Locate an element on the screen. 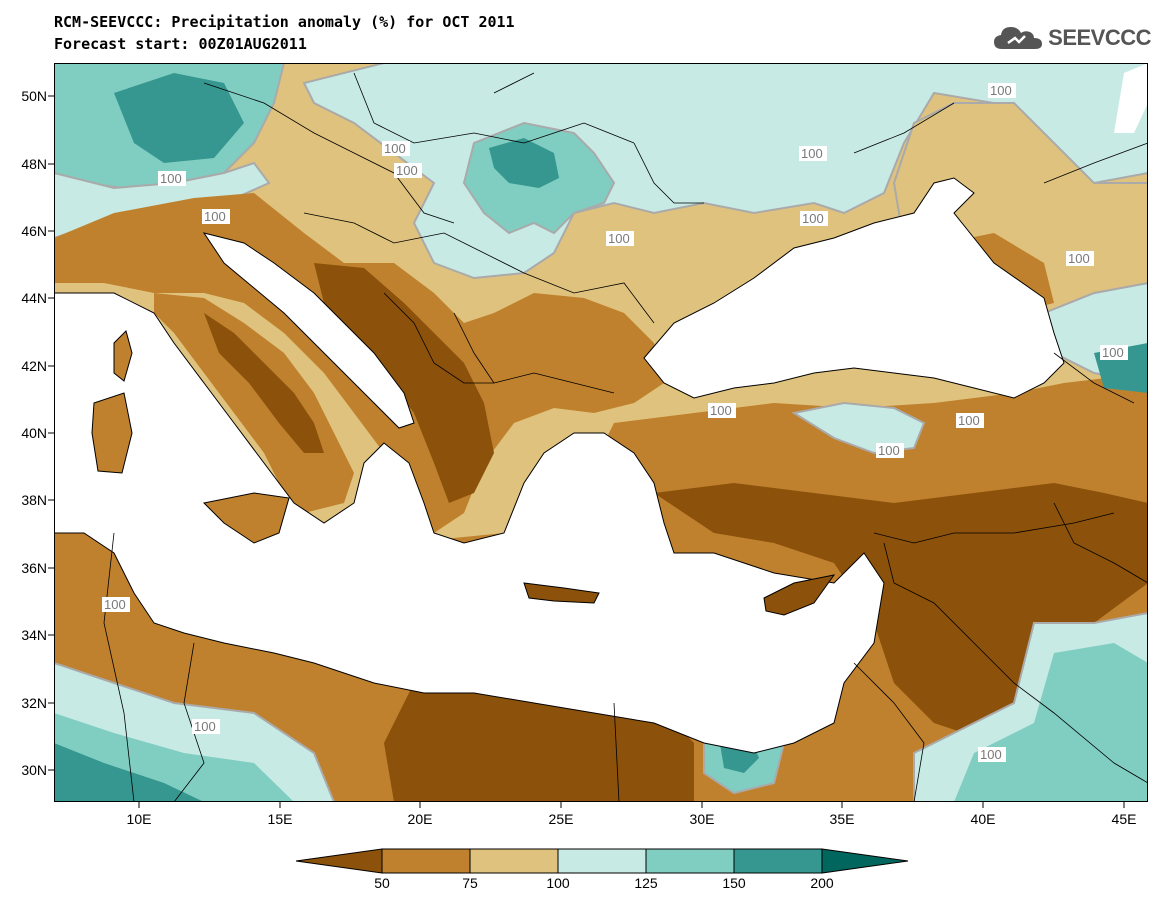 The width and height of the screenshot is (1165, 907). lat-label: 40N is located at coordinates (34, 433).